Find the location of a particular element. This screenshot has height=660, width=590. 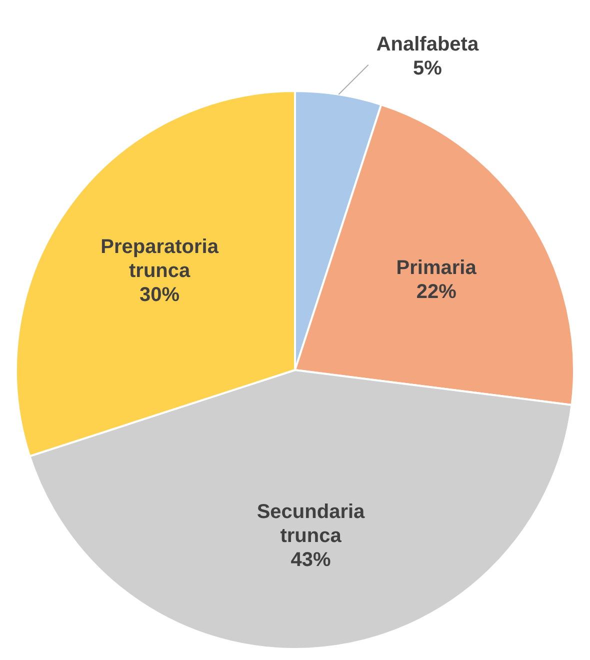

data-label: 5% is located at coordinates (427, 68).